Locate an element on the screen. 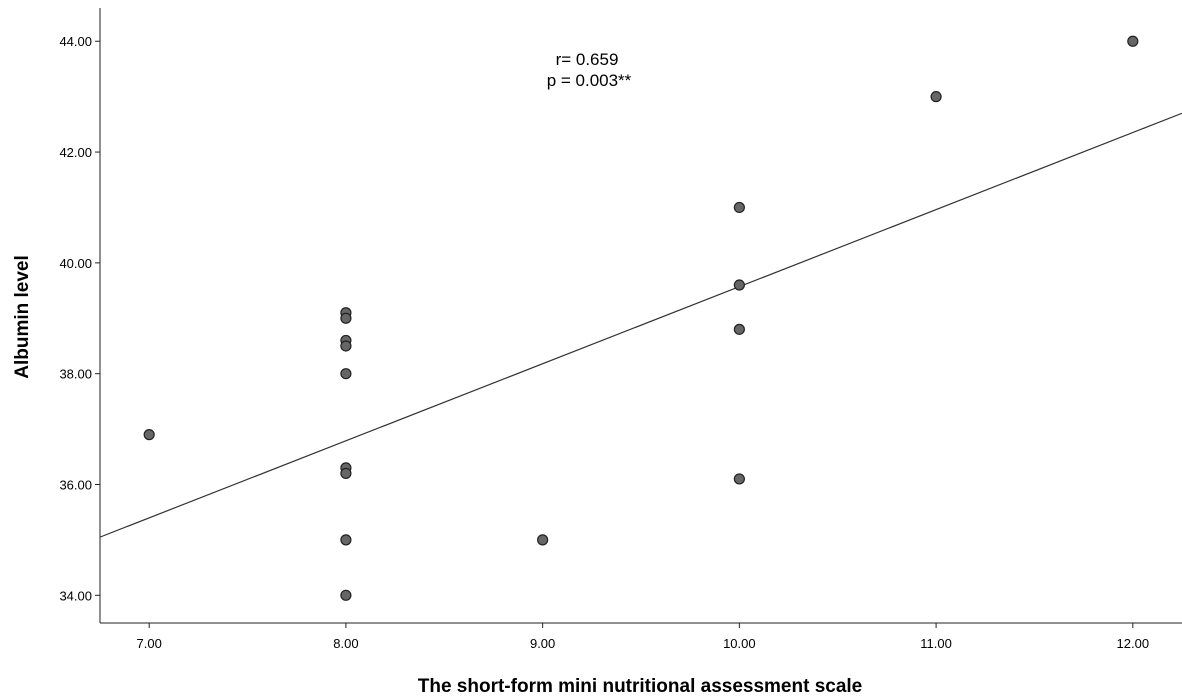  p-value-annotation: p = 0.003** is located at coordinates (589, 80).